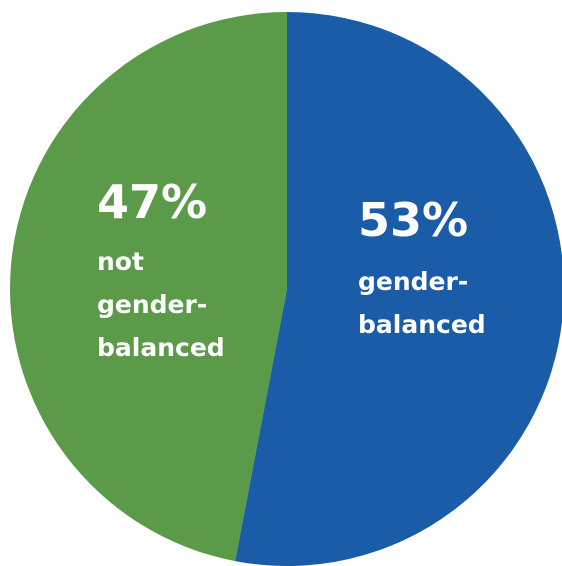  I want to click on category-label: gender-balanced, so click(422, 303).